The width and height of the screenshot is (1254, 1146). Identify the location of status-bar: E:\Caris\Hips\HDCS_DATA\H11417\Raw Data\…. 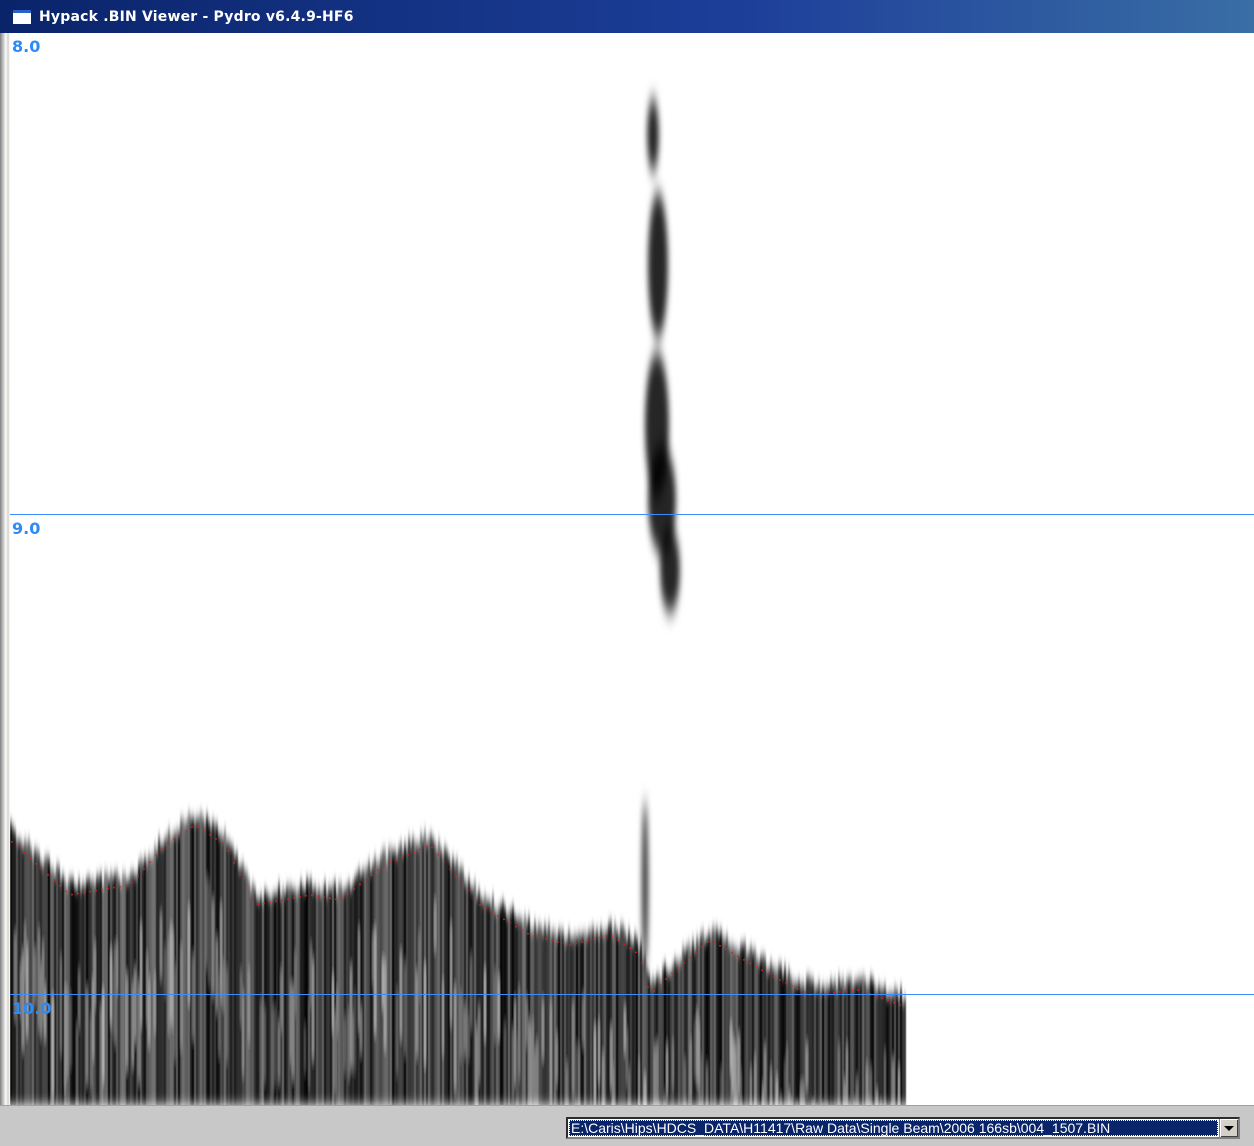
(627, 1125).